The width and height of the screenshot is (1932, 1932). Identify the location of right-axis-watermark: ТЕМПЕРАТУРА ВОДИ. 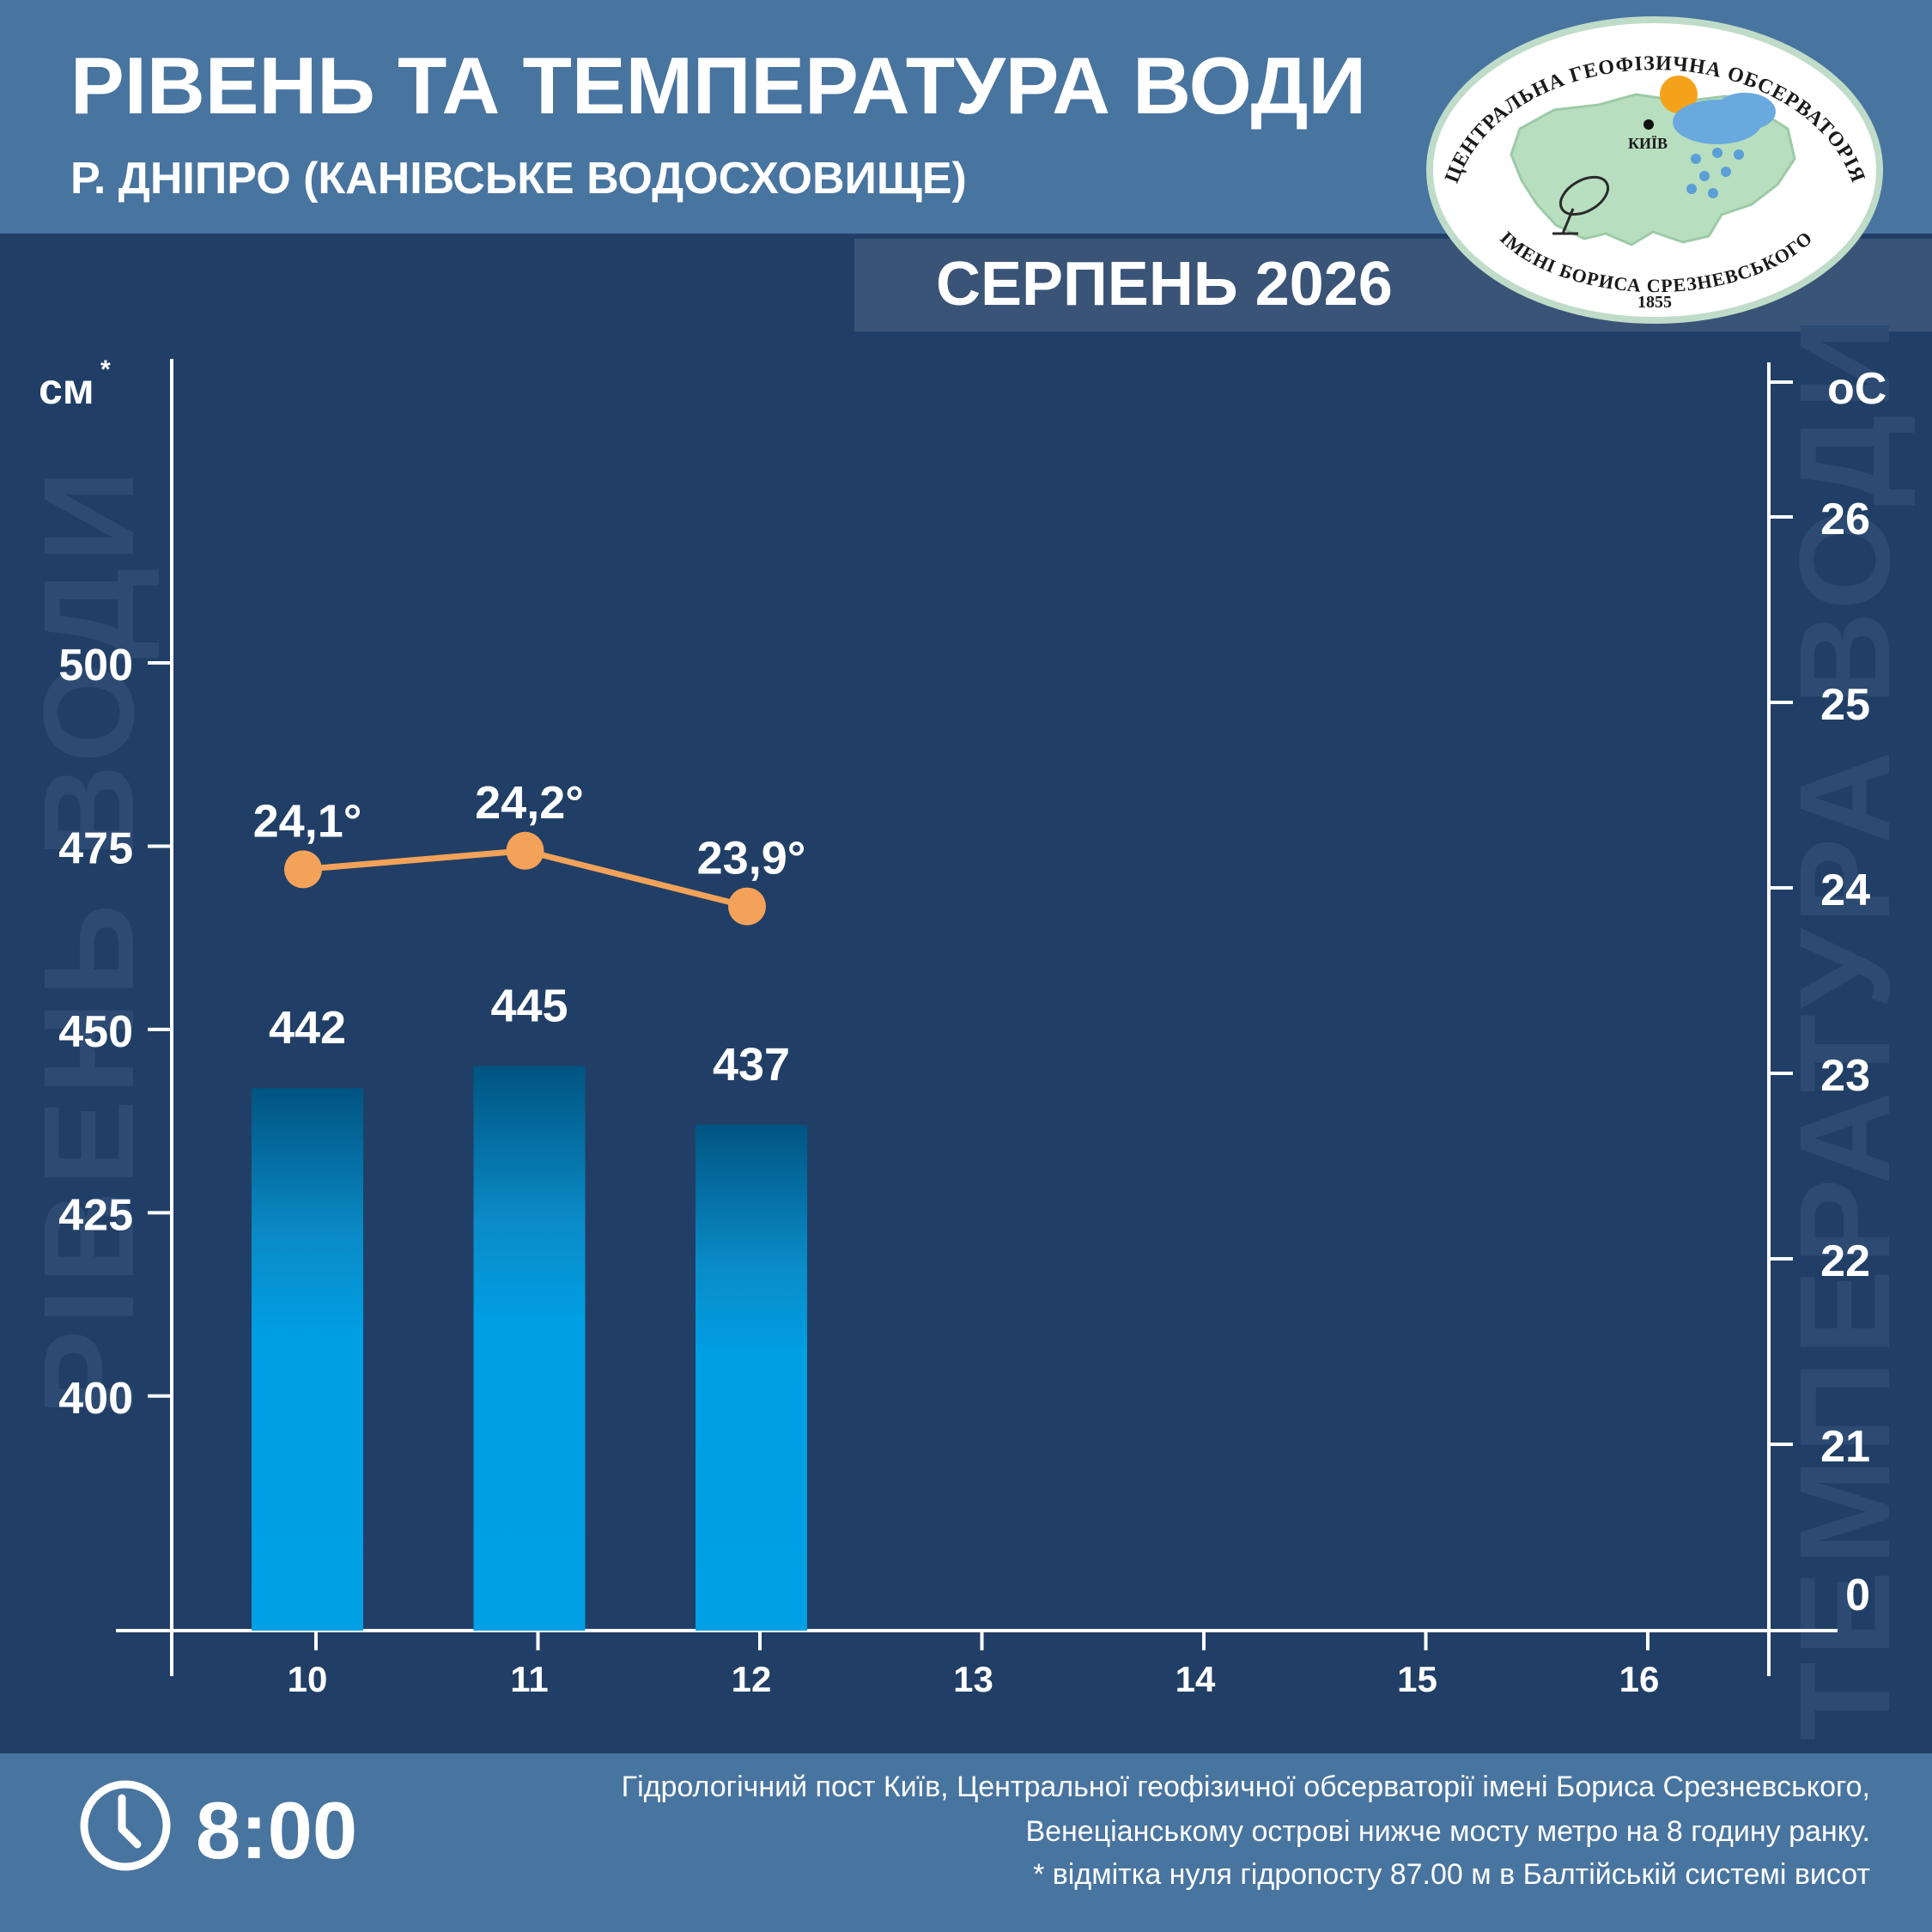
(1844, 1027).